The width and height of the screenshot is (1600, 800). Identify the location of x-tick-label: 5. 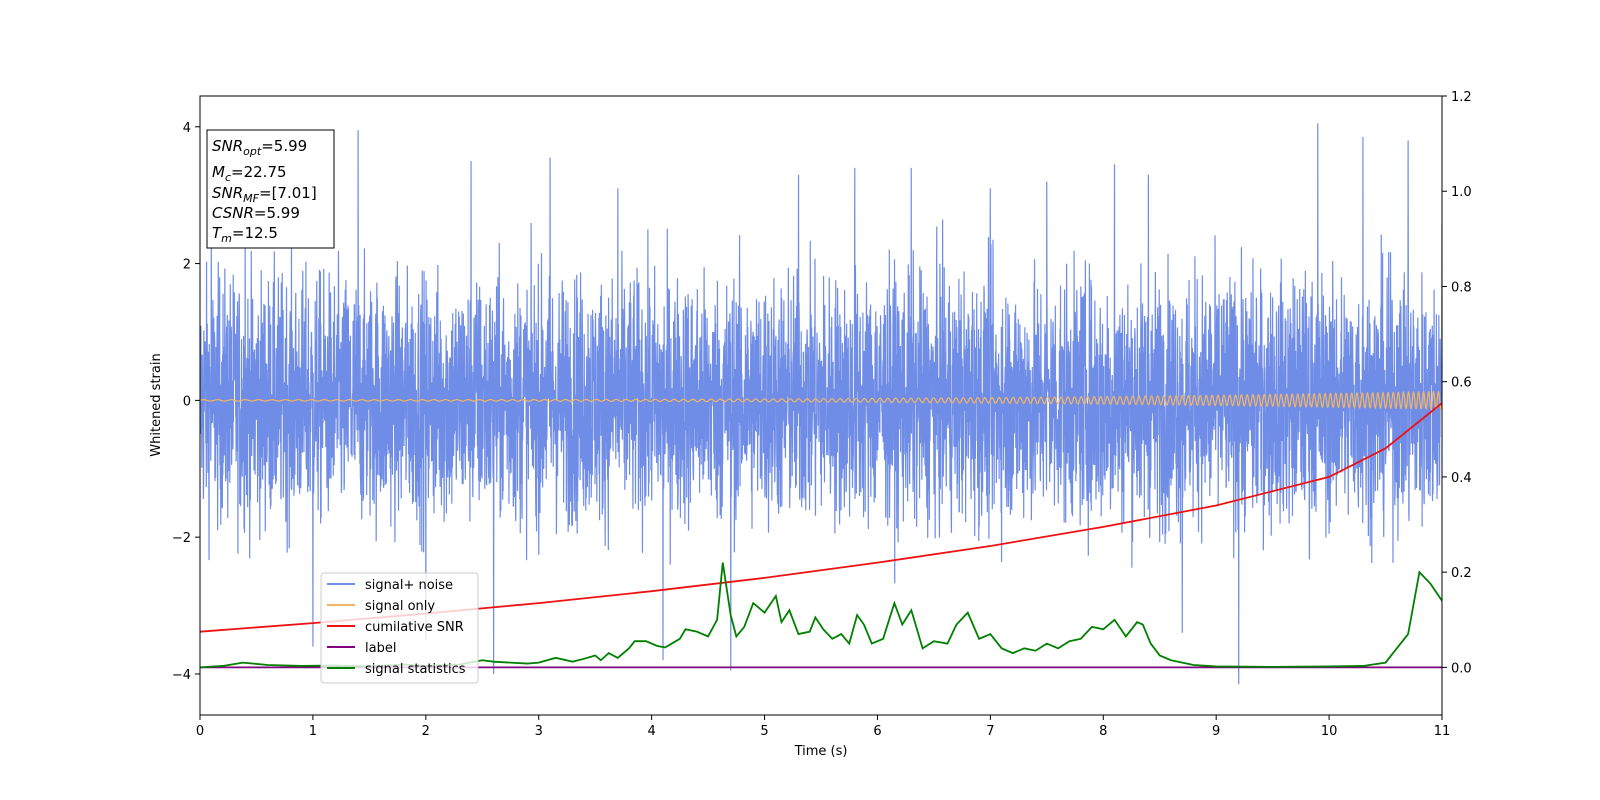
(764, 731).